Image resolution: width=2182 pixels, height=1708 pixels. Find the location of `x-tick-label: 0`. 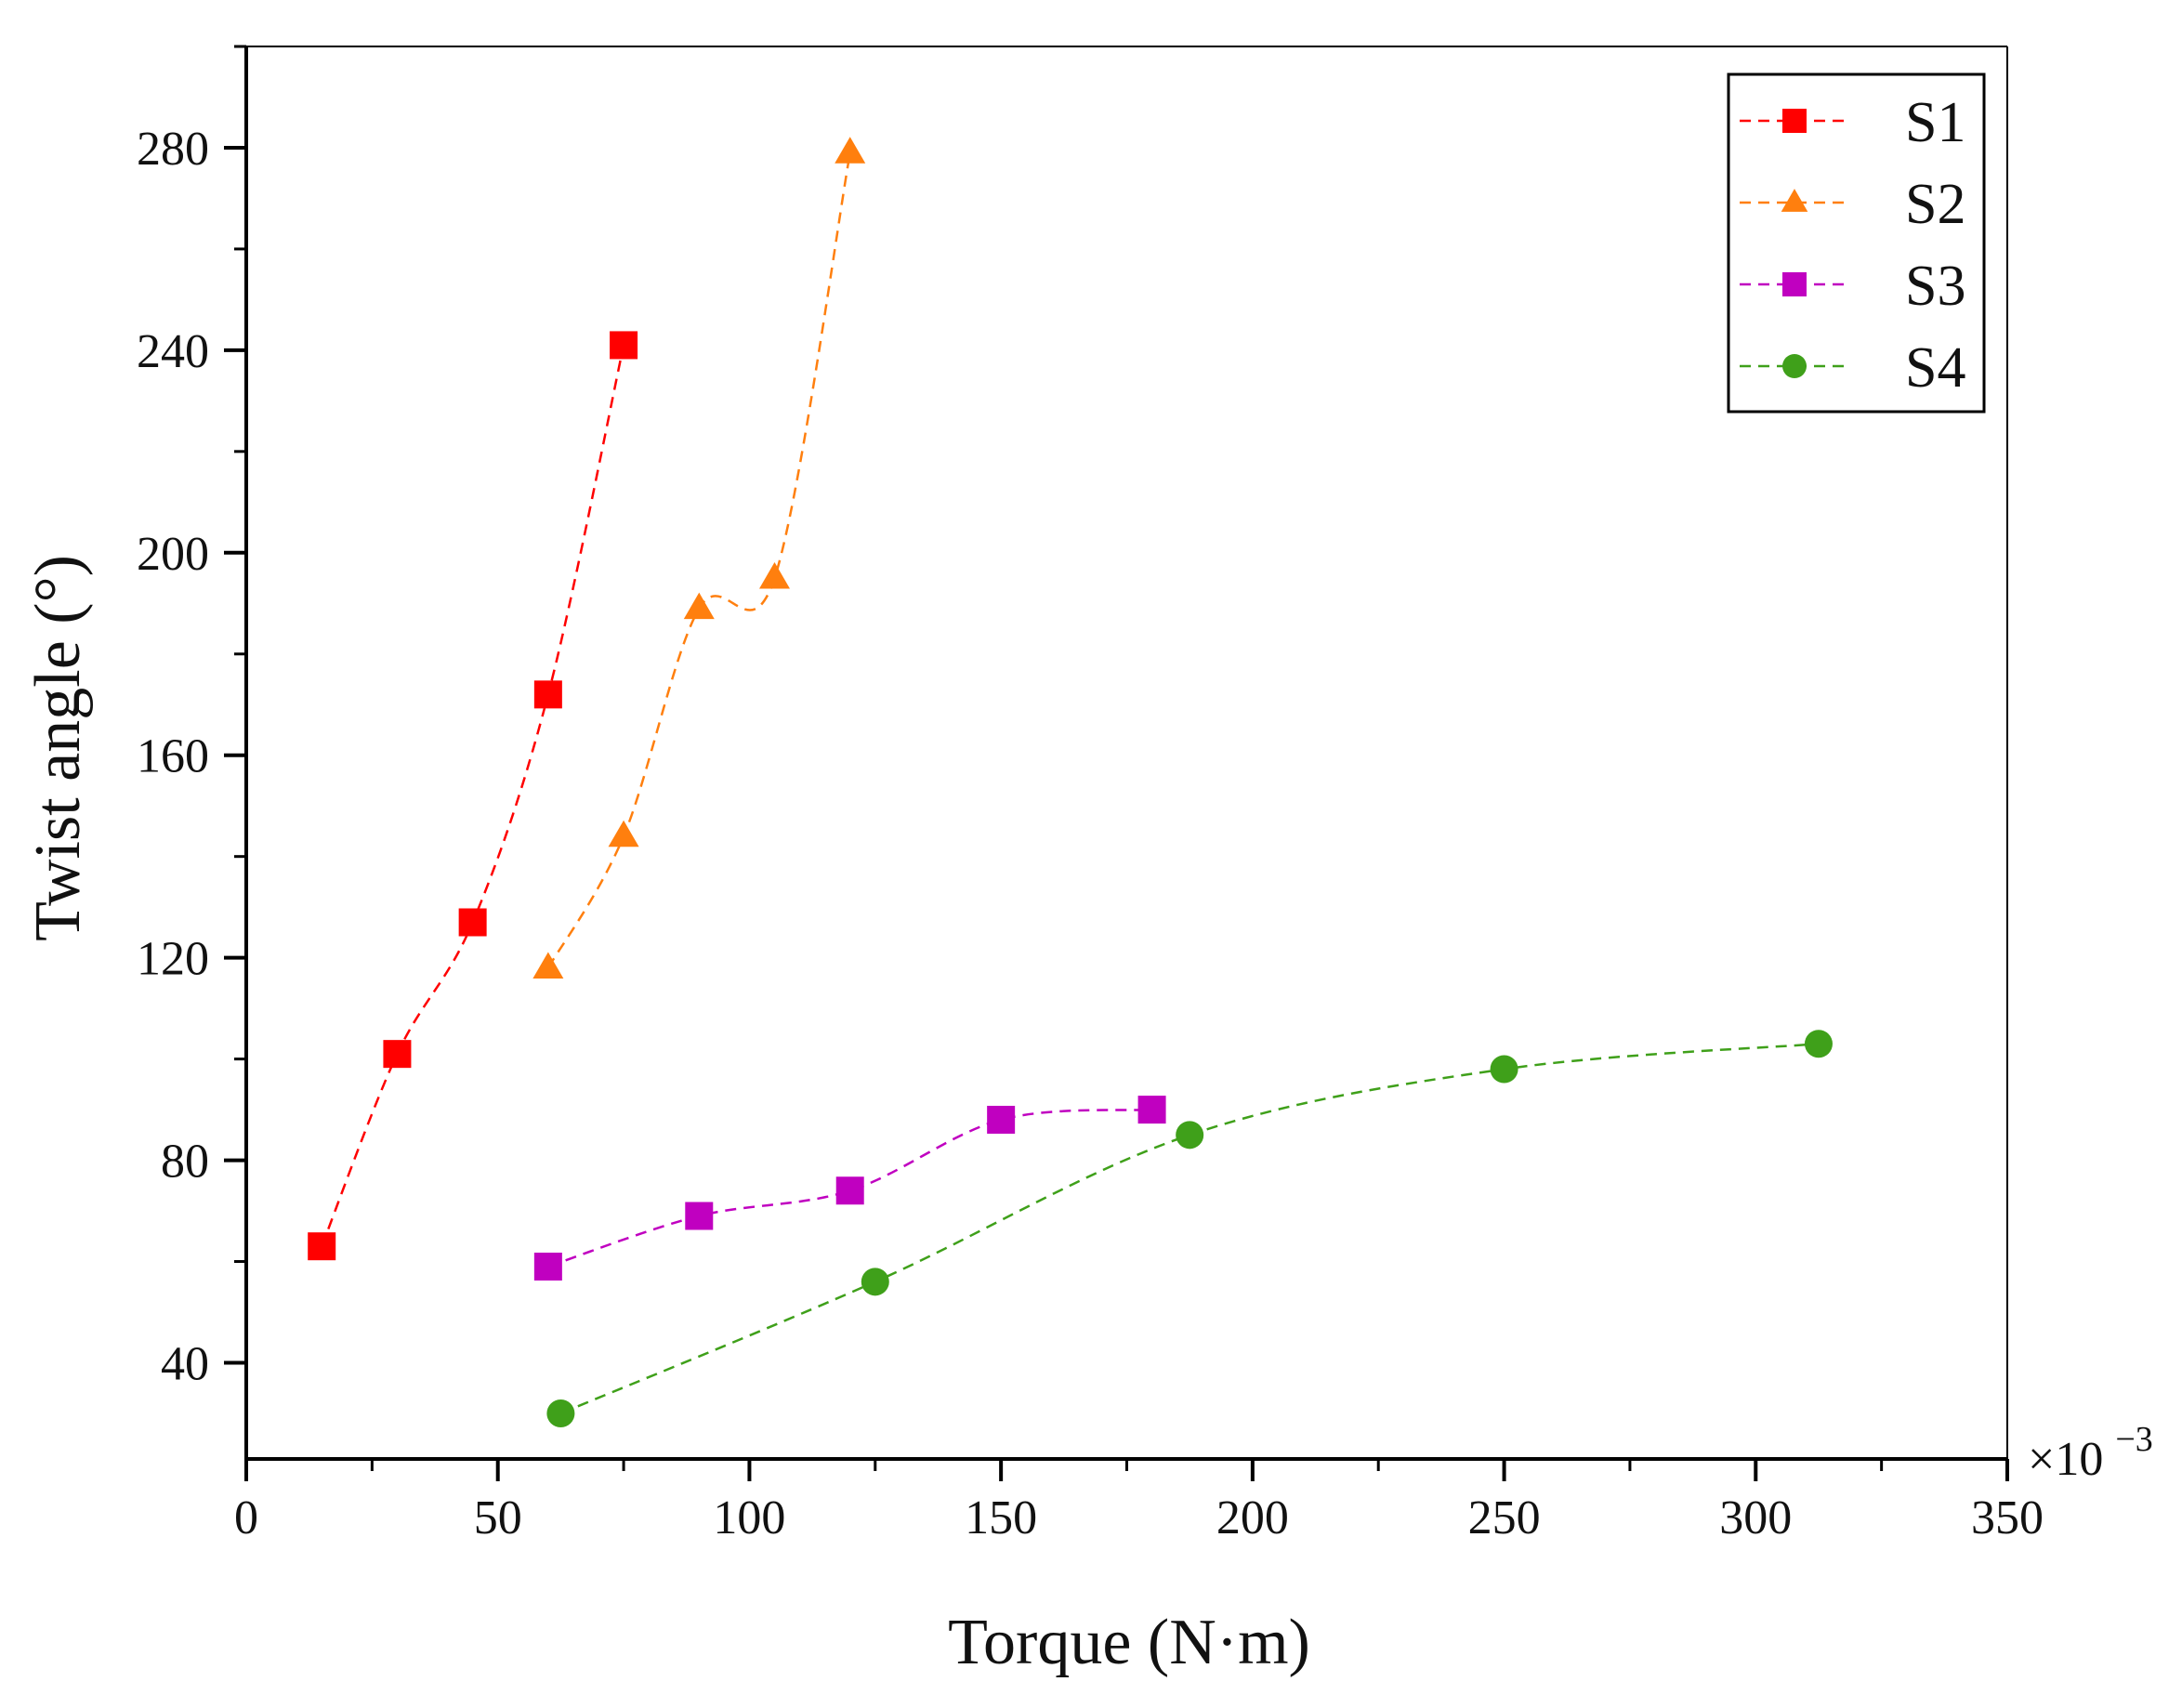

x-tick-label: 0 is located at coordinates (246, 1517).